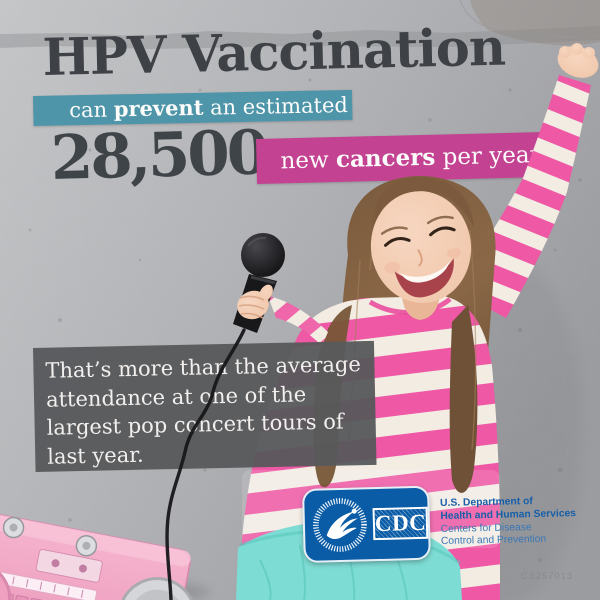  I want to click on cdc-logo: CDC, so click(366, 524).